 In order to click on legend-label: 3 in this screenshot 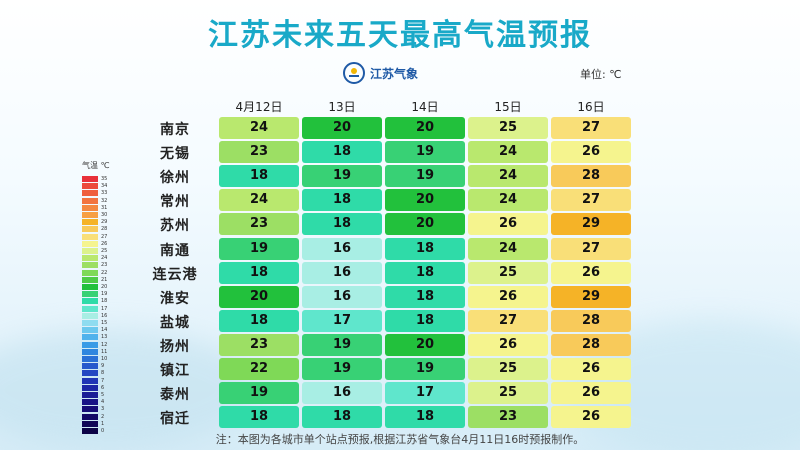, I will do `click(103, 409)`.